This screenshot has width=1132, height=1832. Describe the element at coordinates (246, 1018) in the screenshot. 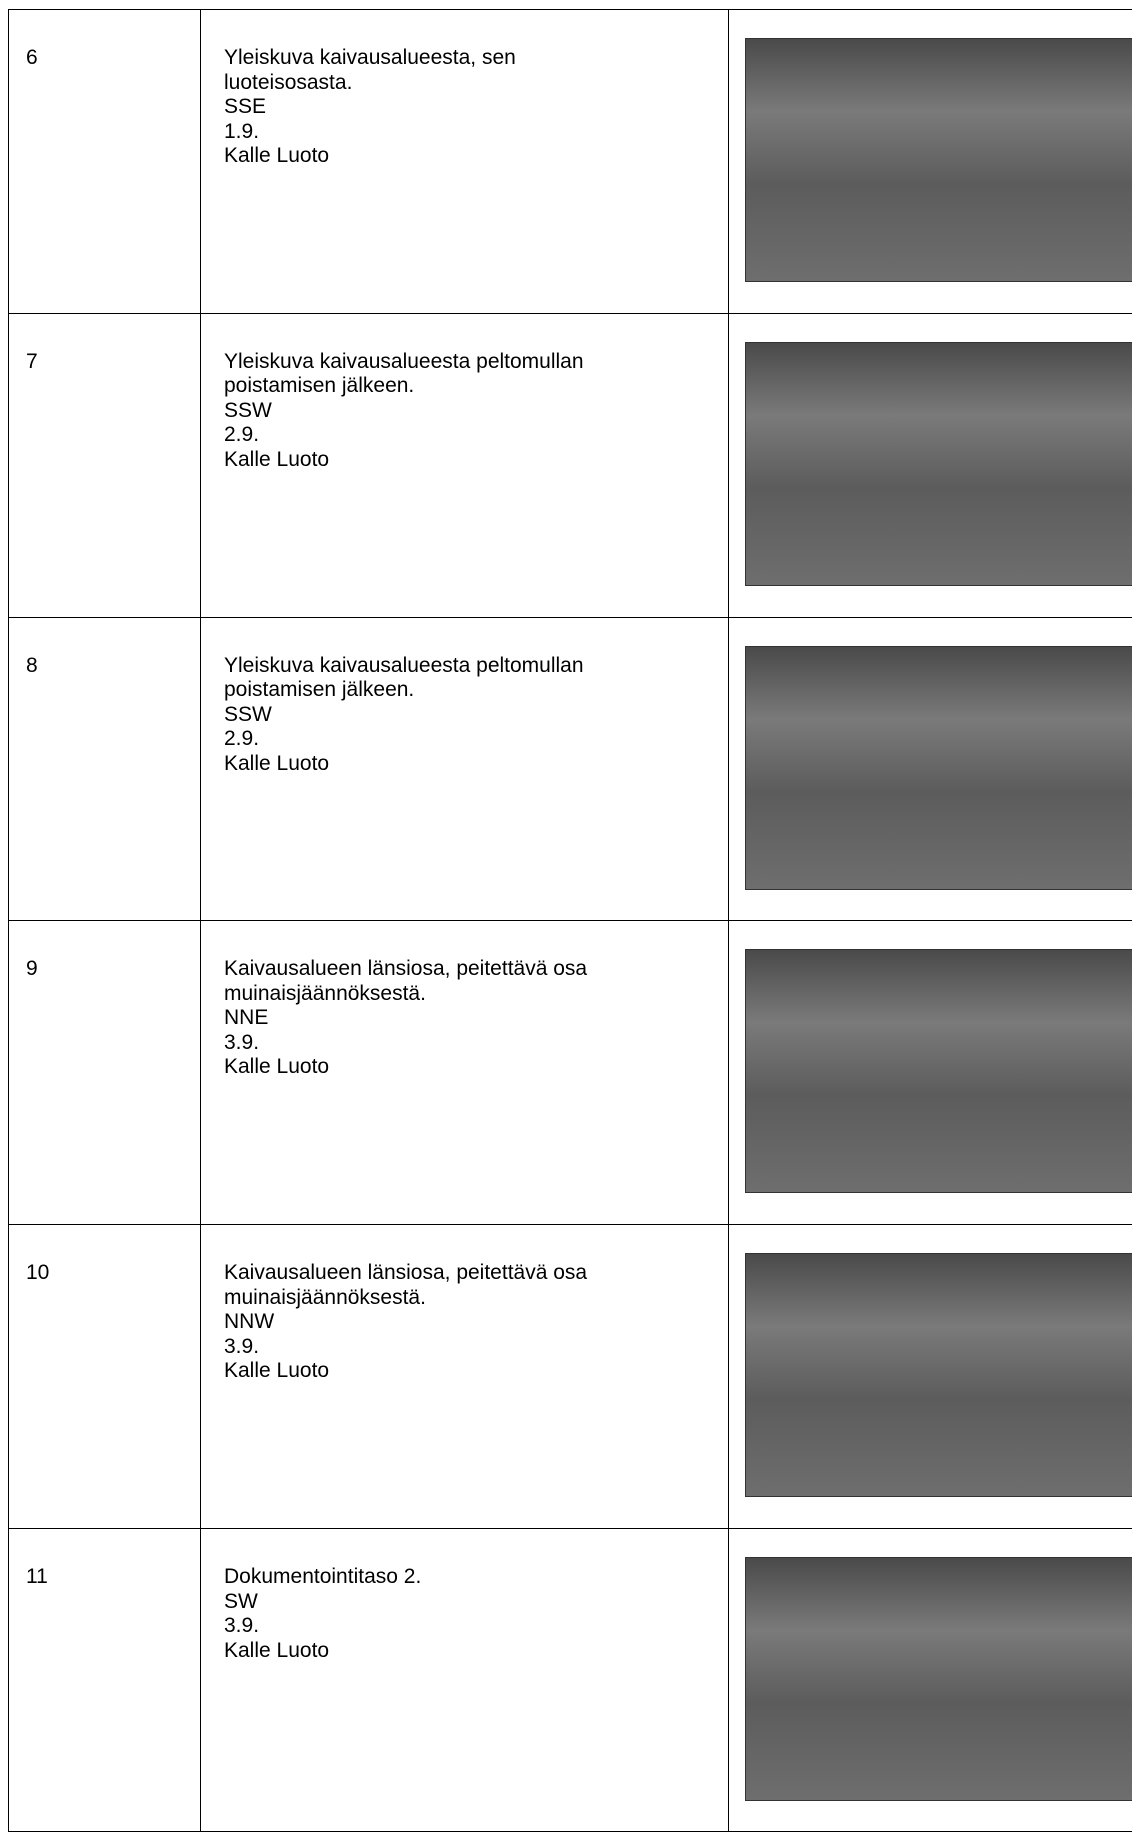

I see `description-line: NNE` at that location.